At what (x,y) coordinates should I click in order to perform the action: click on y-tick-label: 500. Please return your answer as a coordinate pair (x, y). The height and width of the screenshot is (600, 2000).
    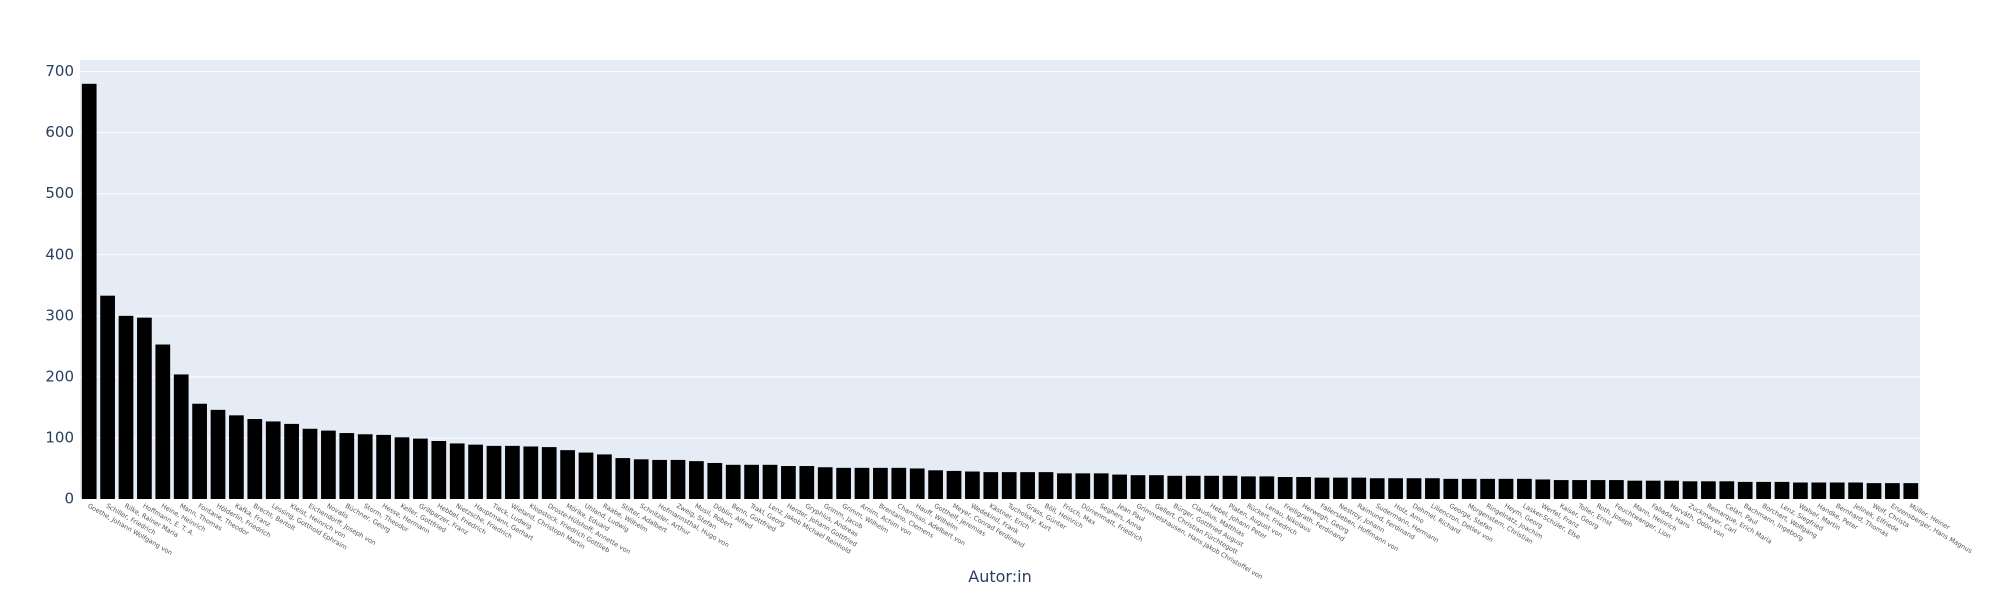
    Looking at the image, I should click on (59, 193).